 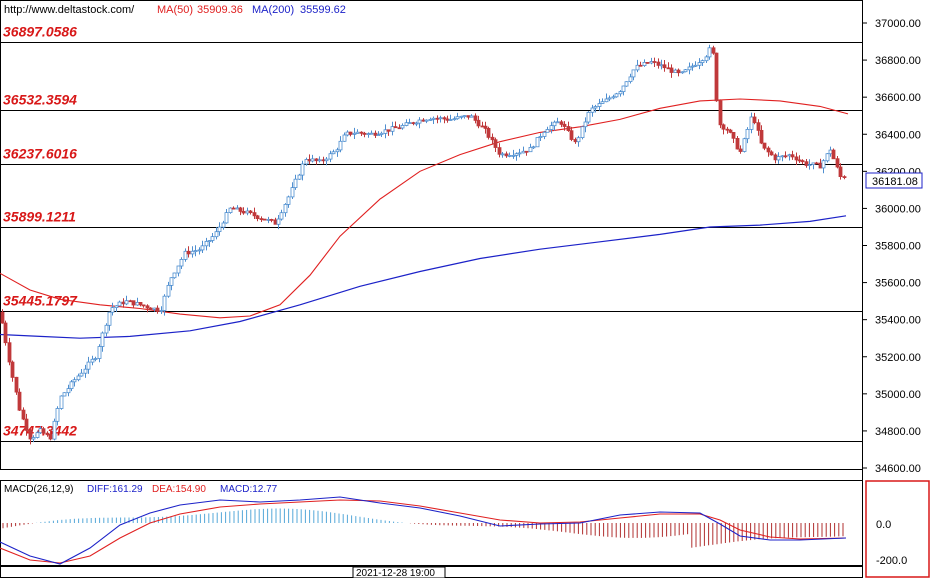 What do you see at coordinates (39, 217) in the screenshot?
I see `level-label: 35899.1211` at bounding box center [39, 217].